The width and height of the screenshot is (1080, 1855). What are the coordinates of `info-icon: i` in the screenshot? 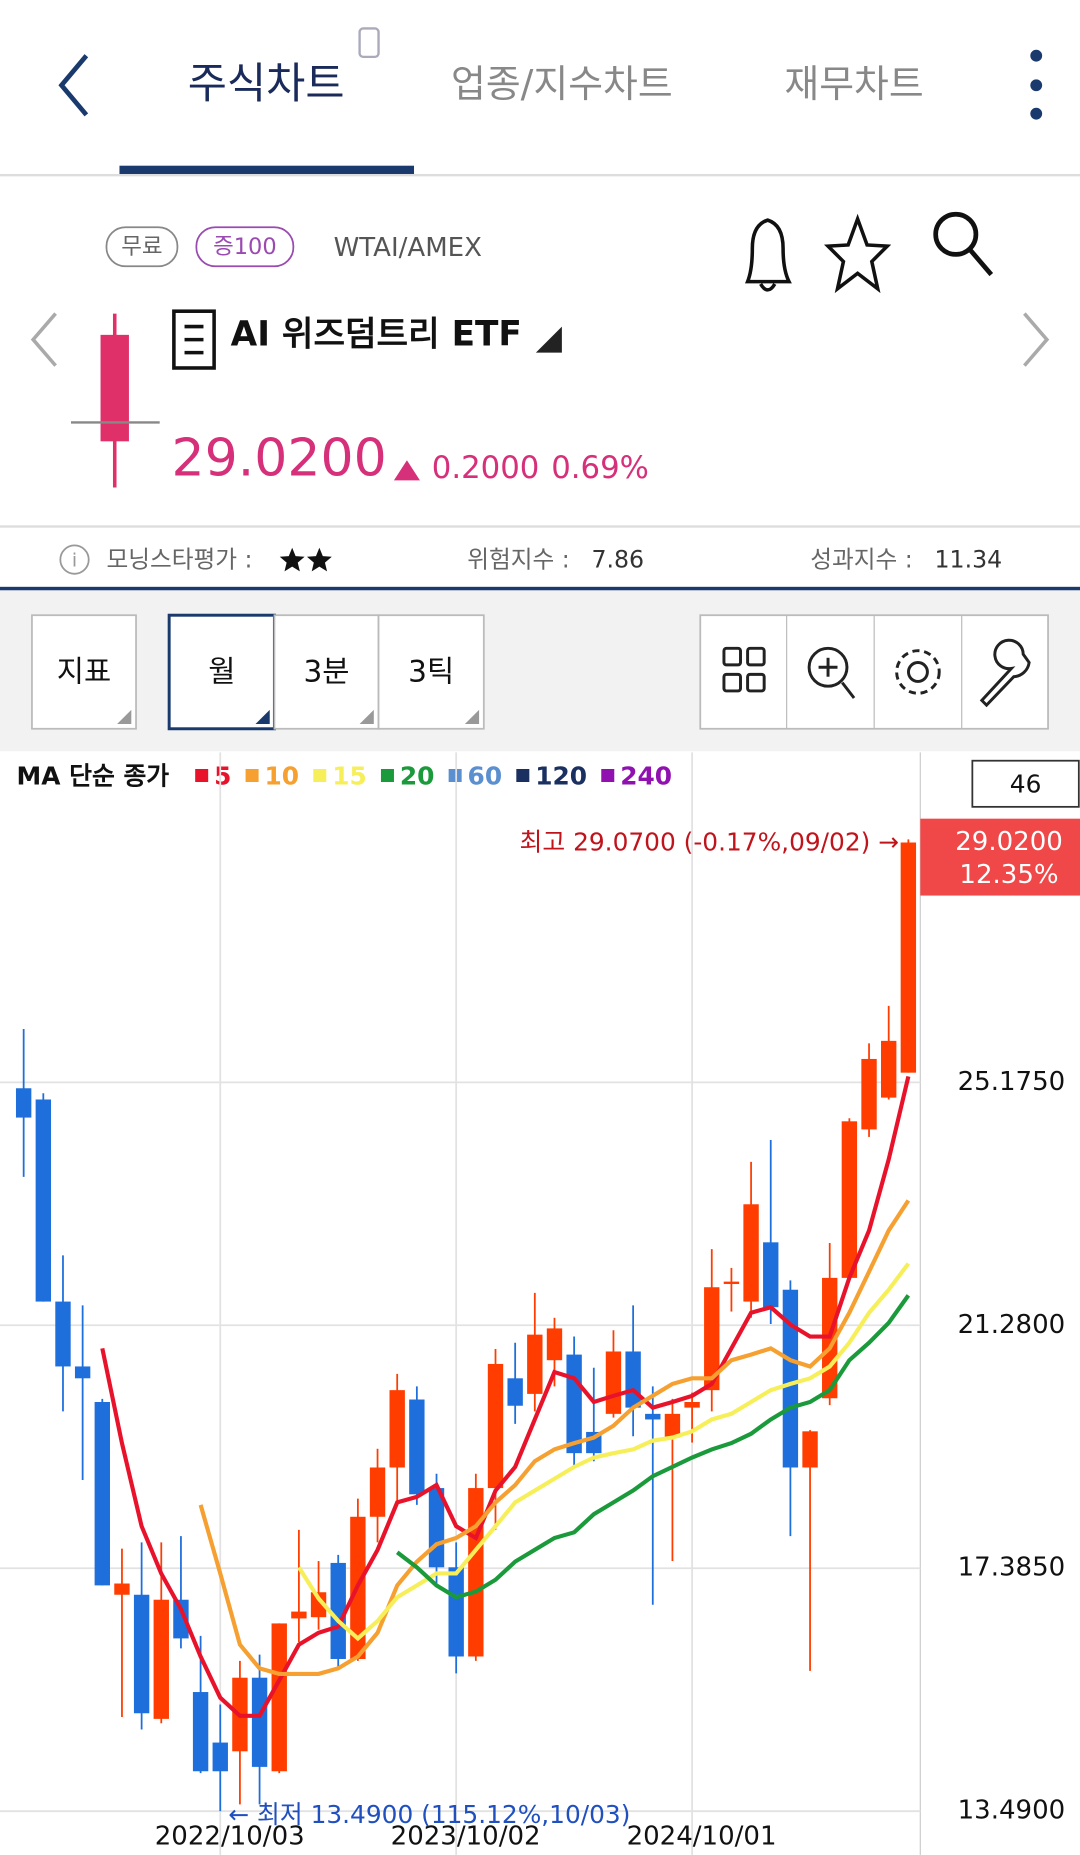 It's located at (74, 559).